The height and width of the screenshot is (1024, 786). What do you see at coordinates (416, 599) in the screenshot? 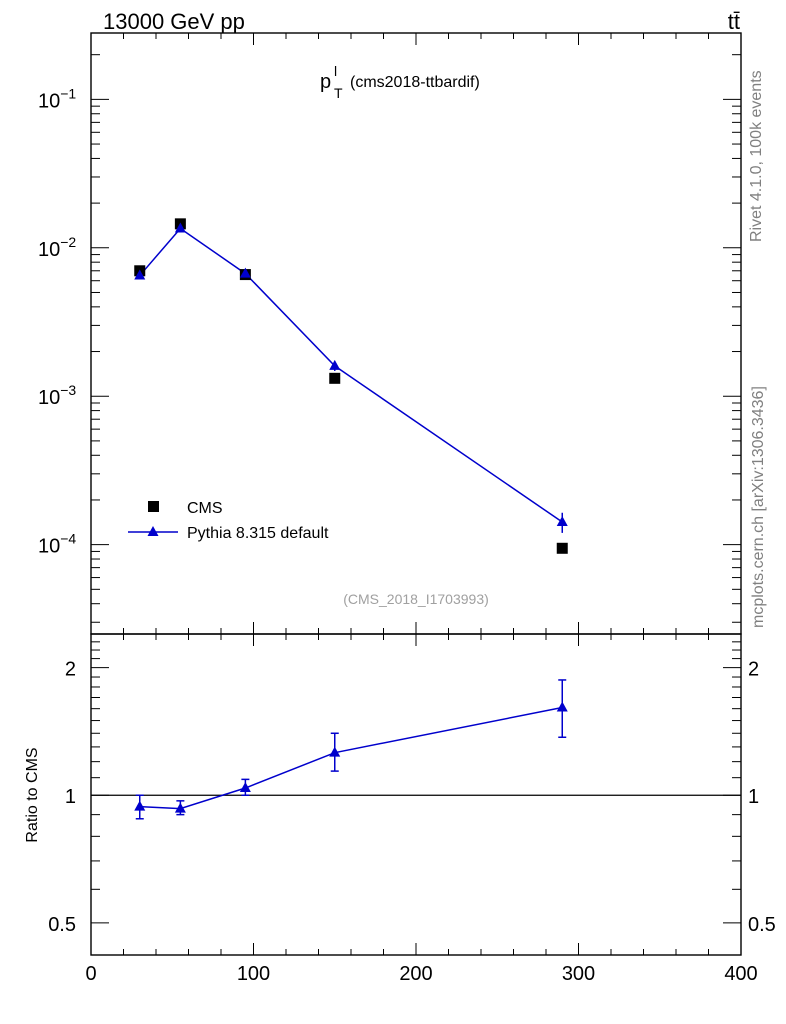
I see `analysis-watermark: (CMS_2018_I1703993)` at bounding box center [416, 599].